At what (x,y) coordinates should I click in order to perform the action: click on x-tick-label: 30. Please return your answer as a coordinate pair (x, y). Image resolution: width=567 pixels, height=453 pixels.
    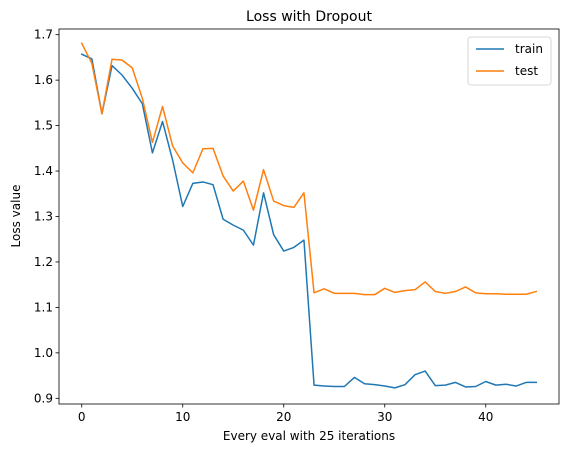
    Looking at the image, I should click on (384, 417).